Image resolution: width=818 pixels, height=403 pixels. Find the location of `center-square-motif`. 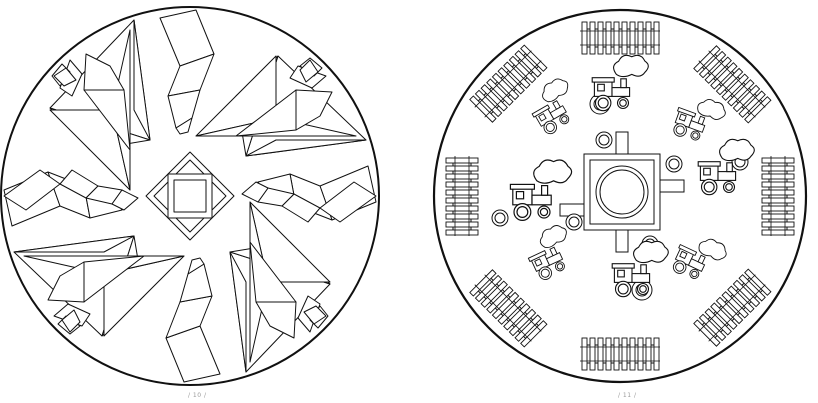

center-square-motif is located at coordinates (190, 196).